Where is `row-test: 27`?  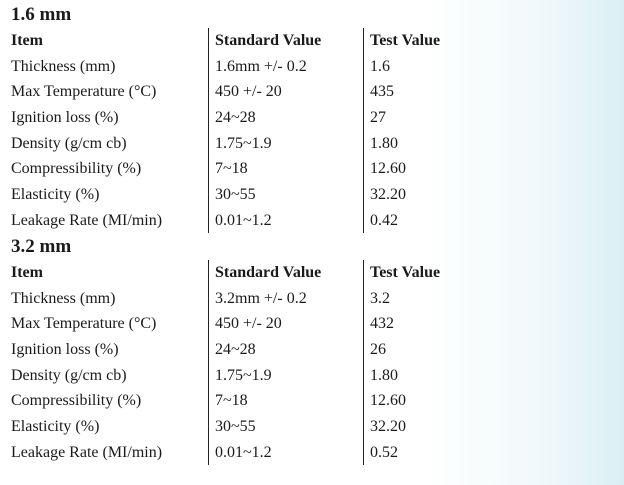 row-test: 27 is located at coordinates (378, 118).